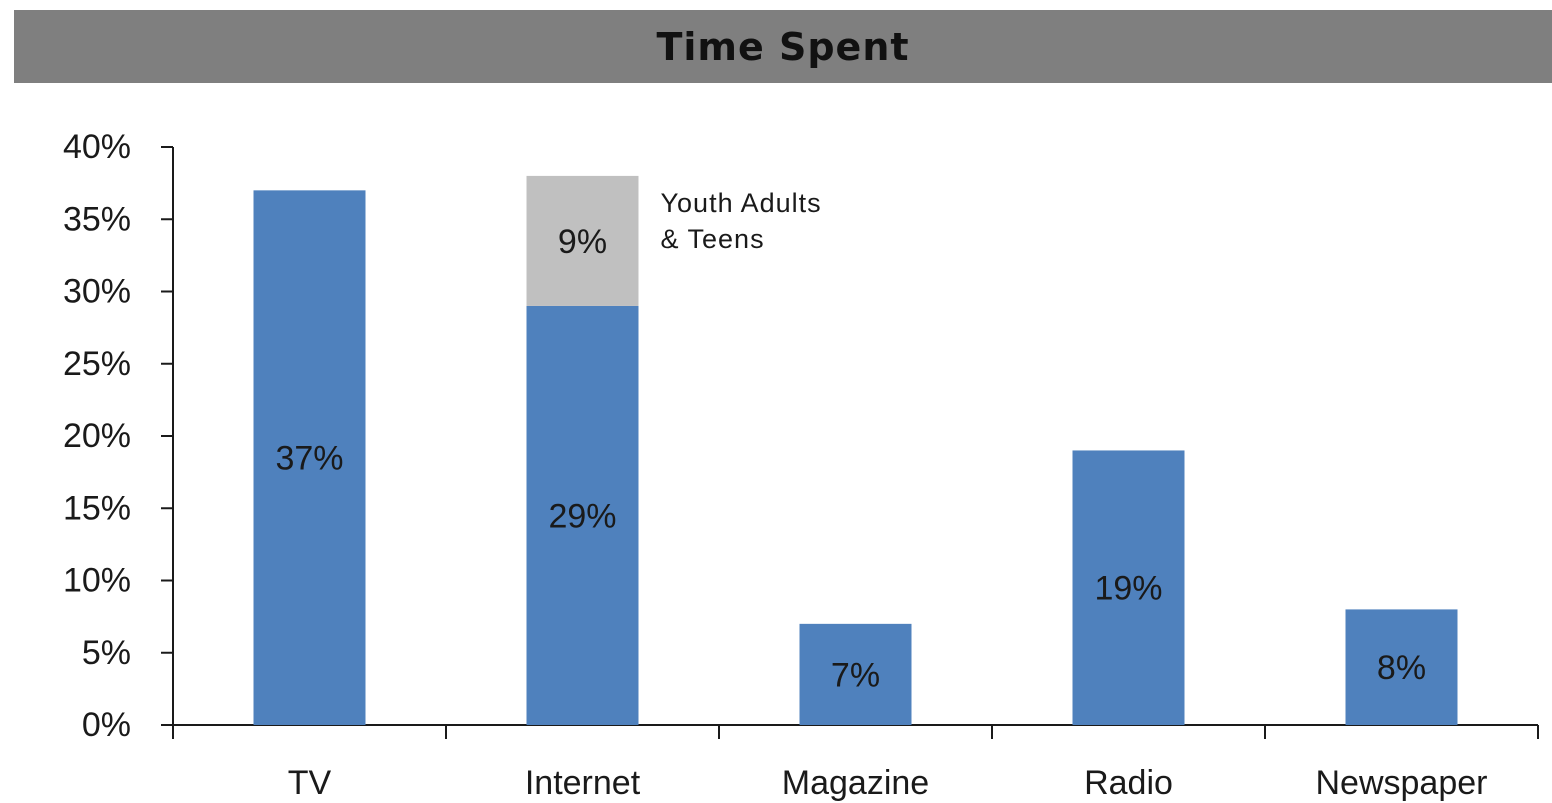 This screenshot has width=1552, height=803. What do you see at coordinates (1128, 783) in the screenshot?
I see `x-category-label: Radio` at bounding box center [1128, 783].